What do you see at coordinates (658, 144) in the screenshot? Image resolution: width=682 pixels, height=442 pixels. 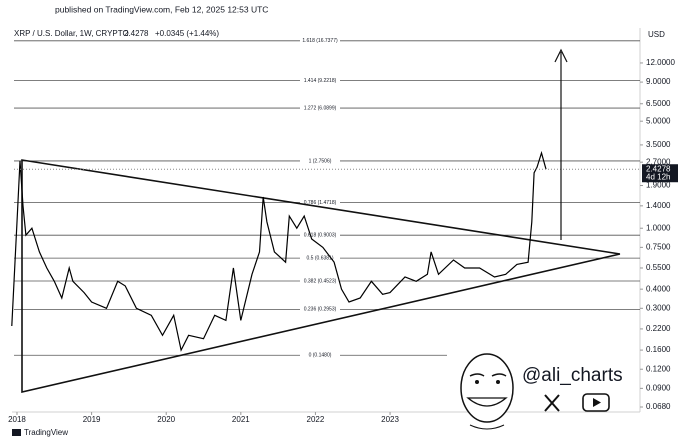 I see `y-tick-label: 3.5000` at bounding box center [658, 144].